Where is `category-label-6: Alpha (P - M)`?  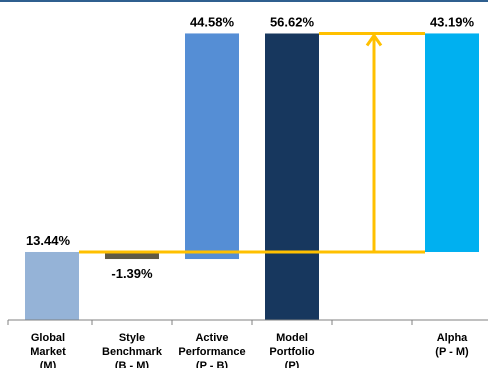 category-label-6: Alpha (P - M) is located at coordinates (452, 345).